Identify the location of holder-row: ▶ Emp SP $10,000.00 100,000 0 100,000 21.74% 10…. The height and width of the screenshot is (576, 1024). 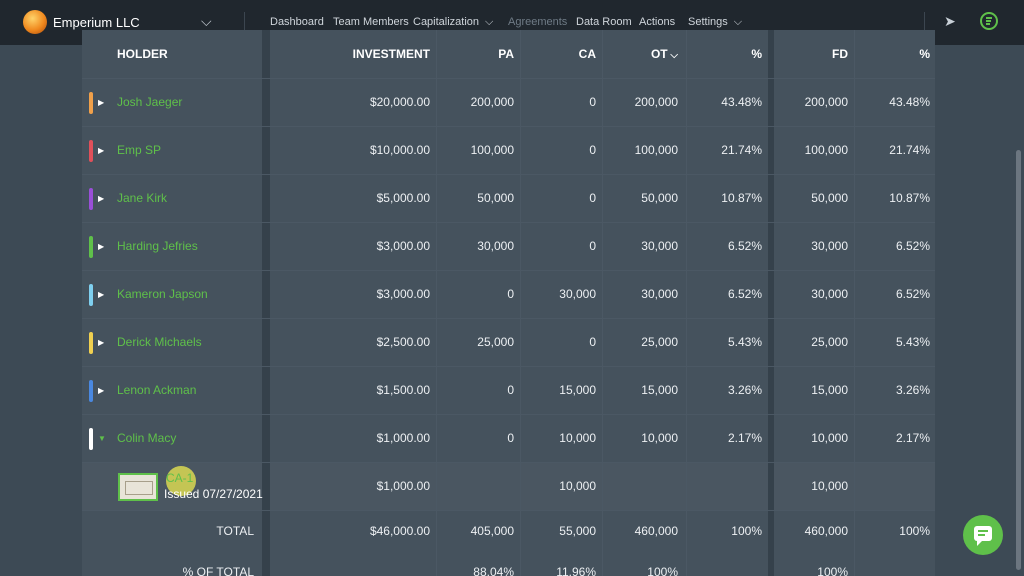
(508, 150).